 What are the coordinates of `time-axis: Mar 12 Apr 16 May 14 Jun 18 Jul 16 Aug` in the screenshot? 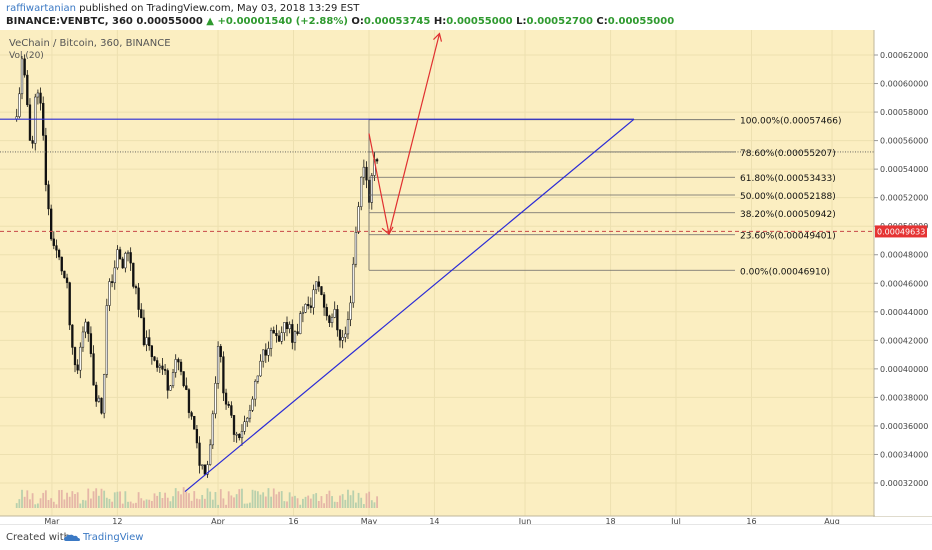 It's located at (441, 521).